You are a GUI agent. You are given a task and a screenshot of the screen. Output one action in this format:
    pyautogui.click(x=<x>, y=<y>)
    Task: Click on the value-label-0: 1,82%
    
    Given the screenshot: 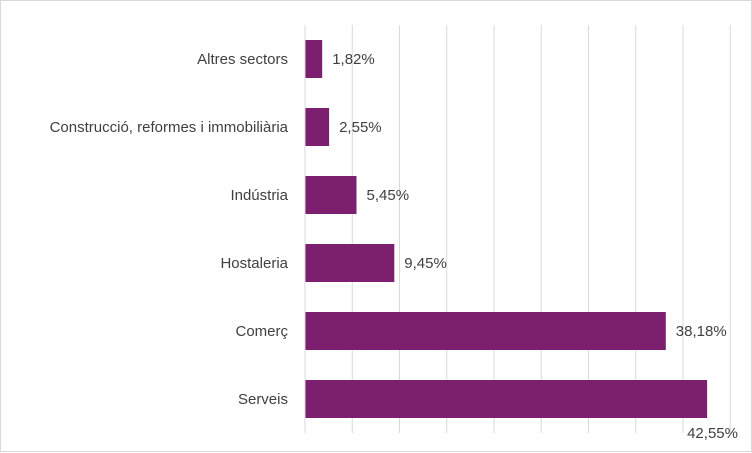 What is the action you would take?
    pyautogui.click(x=353, y=59)
    